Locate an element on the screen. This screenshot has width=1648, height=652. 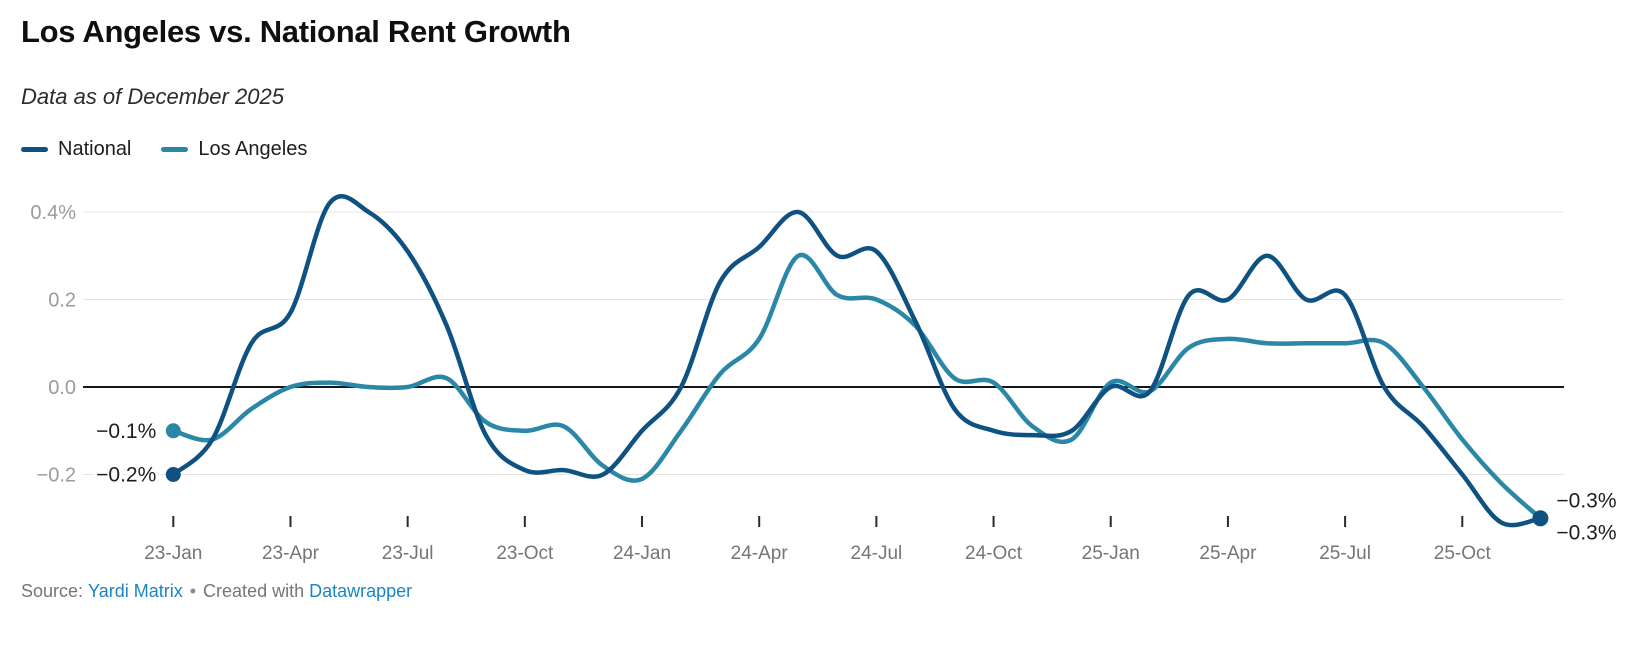
svg-text: 23-Apr is located at coordinates (291, 553).